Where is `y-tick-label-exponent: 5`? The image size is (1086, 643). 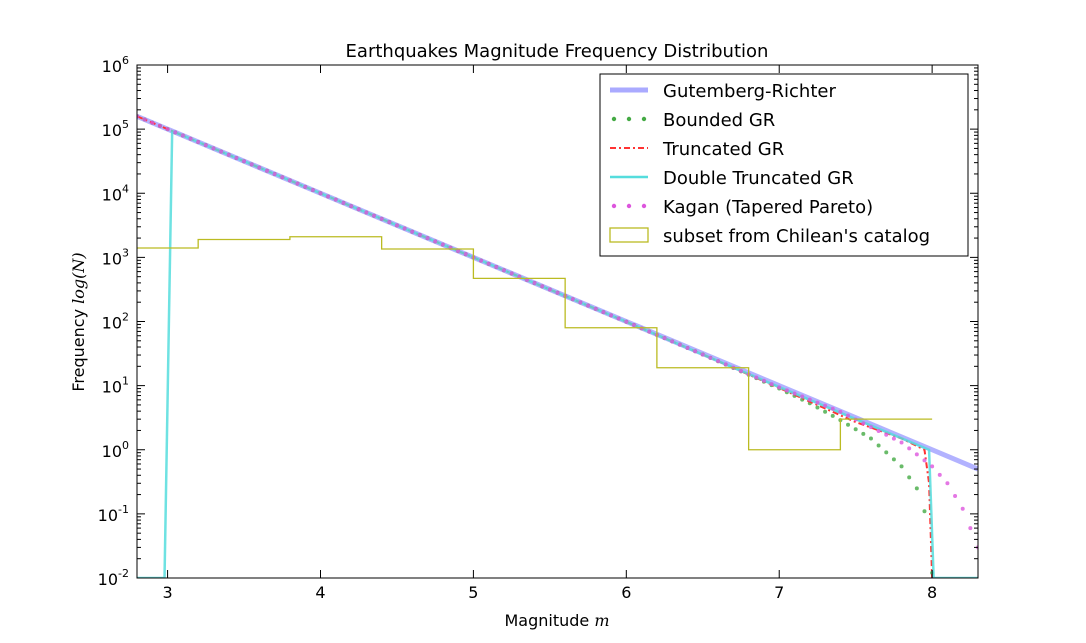
y-tick-label-exponent: 5 is located at coordinates (125, 124).